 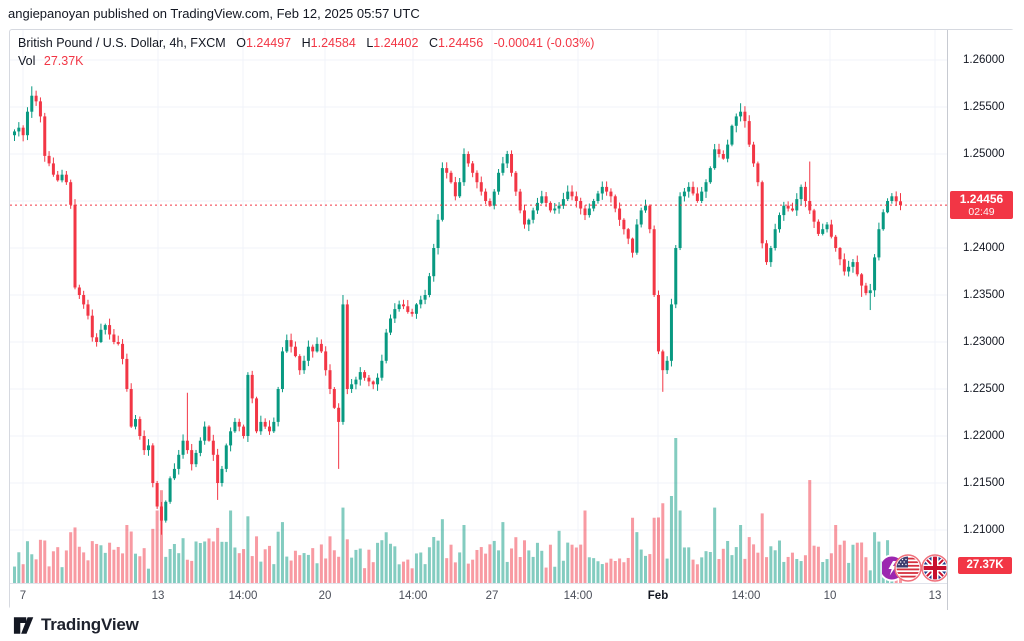 I want to click on volume-value: 27.37K, so click(x=63, y=61).